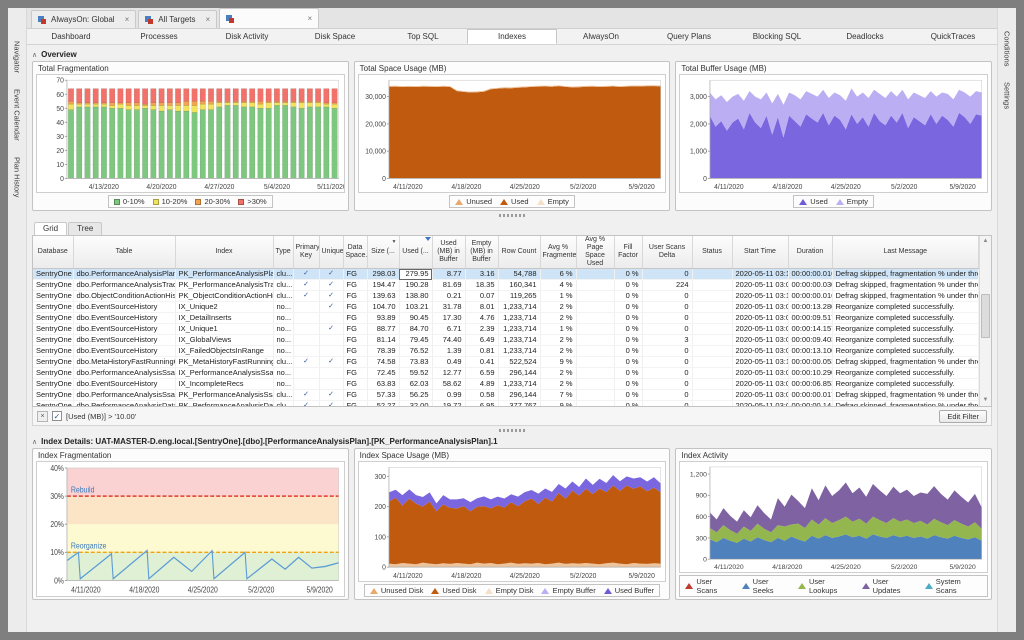 The width and height of the screenshot is (1024, 640). Describe the element at coordinates (161, 187) in the screenshot. I see `svg-text: 4/20/2020` at that location.